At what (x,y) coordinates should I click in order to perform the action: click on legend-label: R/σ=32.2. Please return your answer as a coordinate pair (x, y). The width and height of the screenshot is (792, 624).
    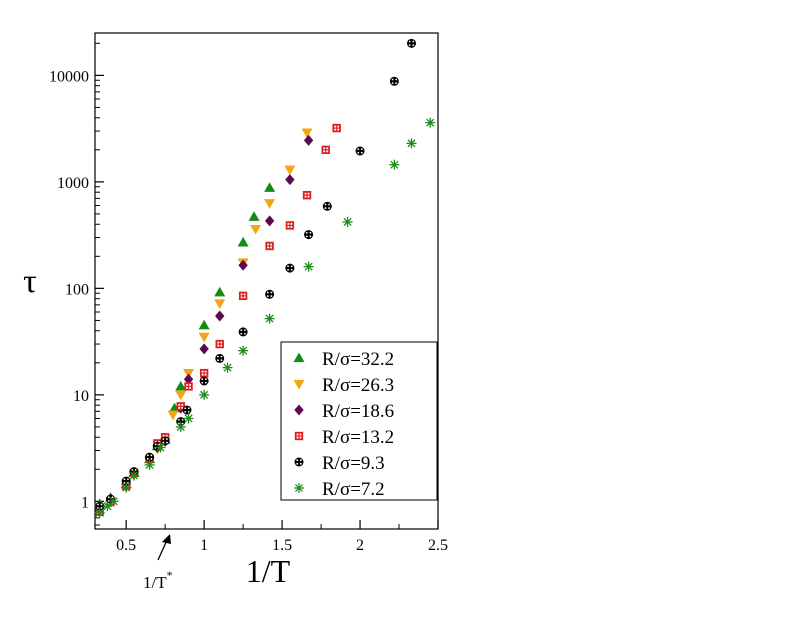
    Looking at the image, I should click on (358, 359).